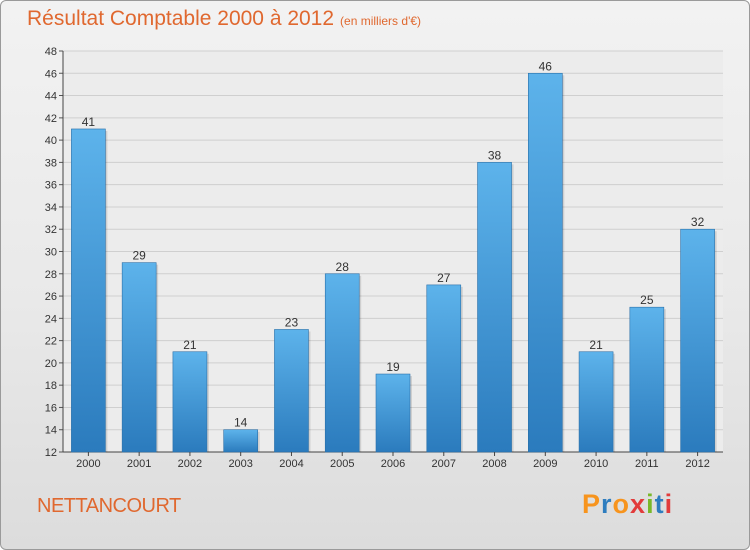  Describe the element at coordinates (697, 464) in the screenshot. I see `x-tick-label: 2012` at that location.